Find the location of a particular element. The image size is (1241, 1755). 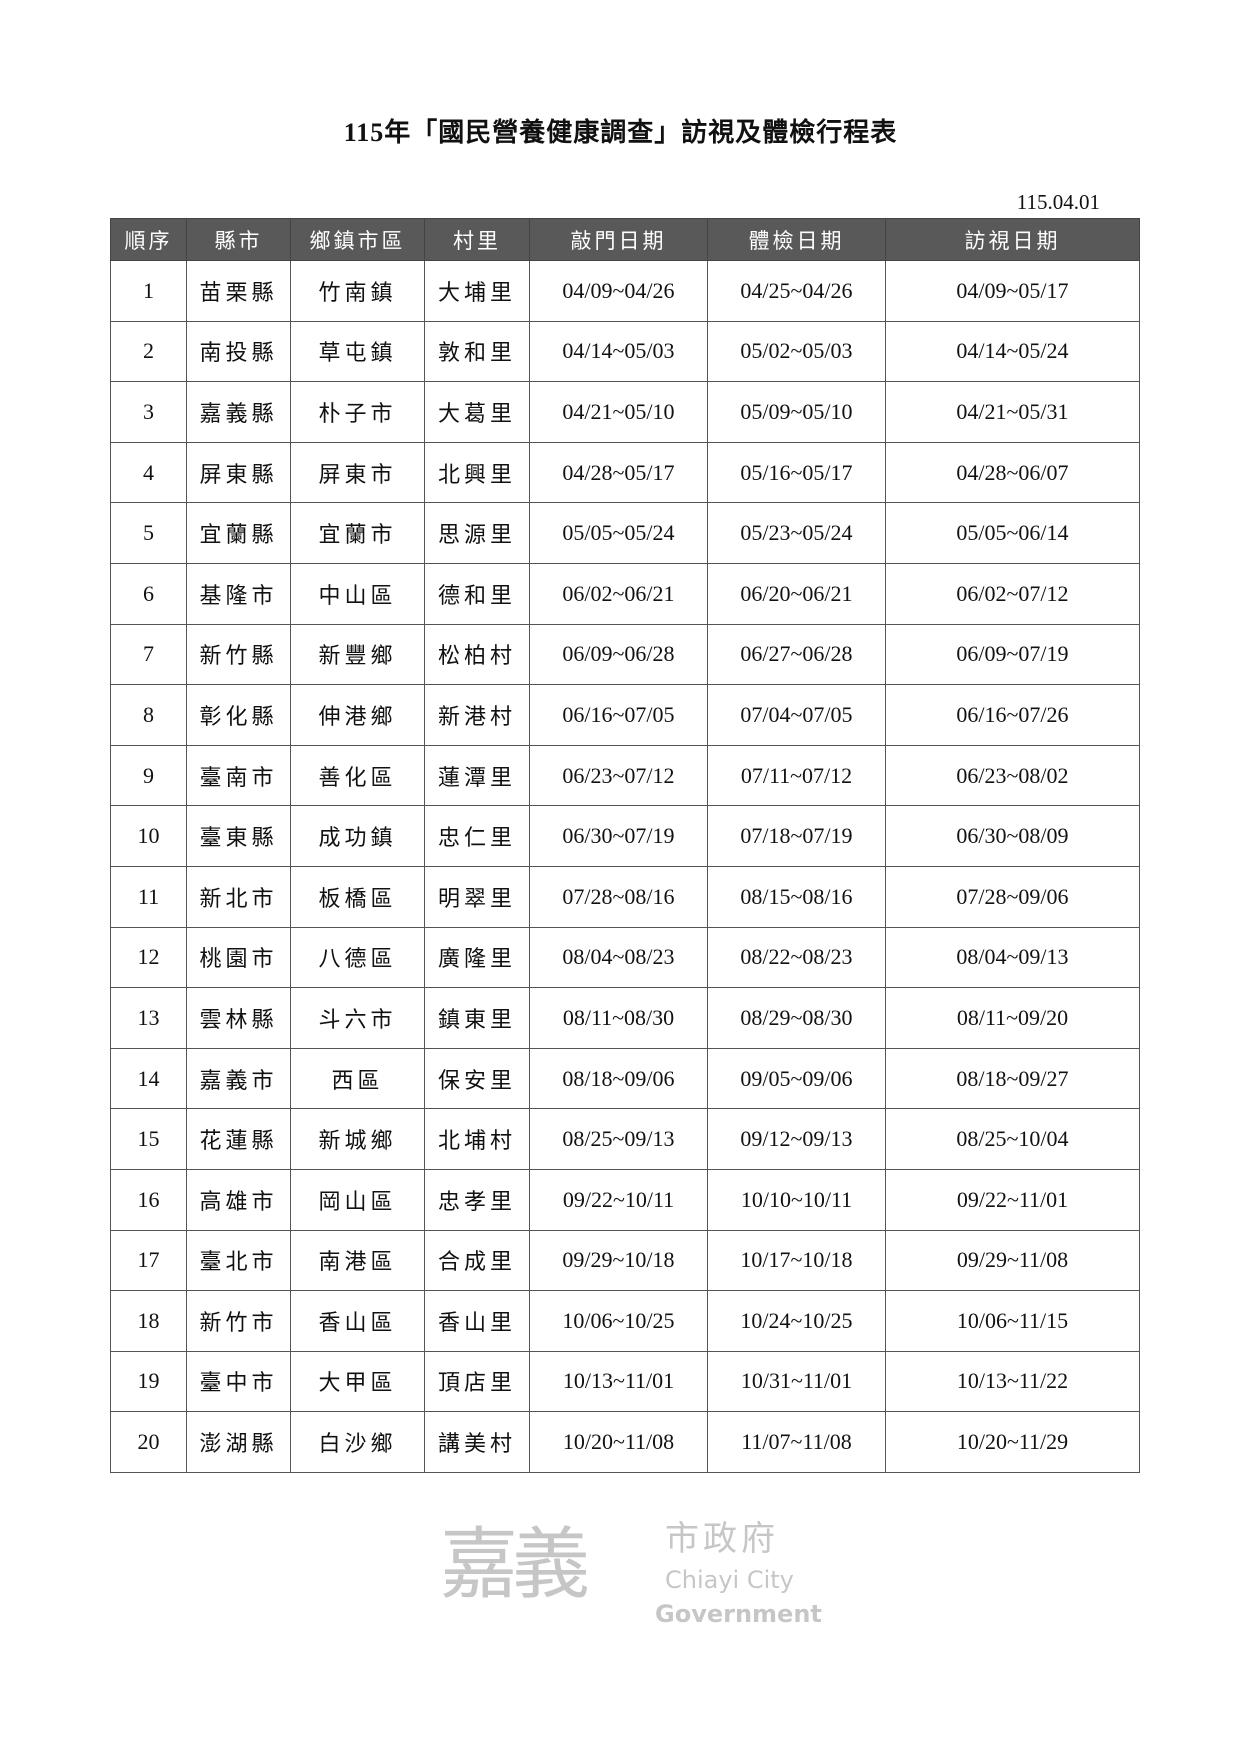

table-cell: 07/18~07/19 is located at coordinates (796, 836).